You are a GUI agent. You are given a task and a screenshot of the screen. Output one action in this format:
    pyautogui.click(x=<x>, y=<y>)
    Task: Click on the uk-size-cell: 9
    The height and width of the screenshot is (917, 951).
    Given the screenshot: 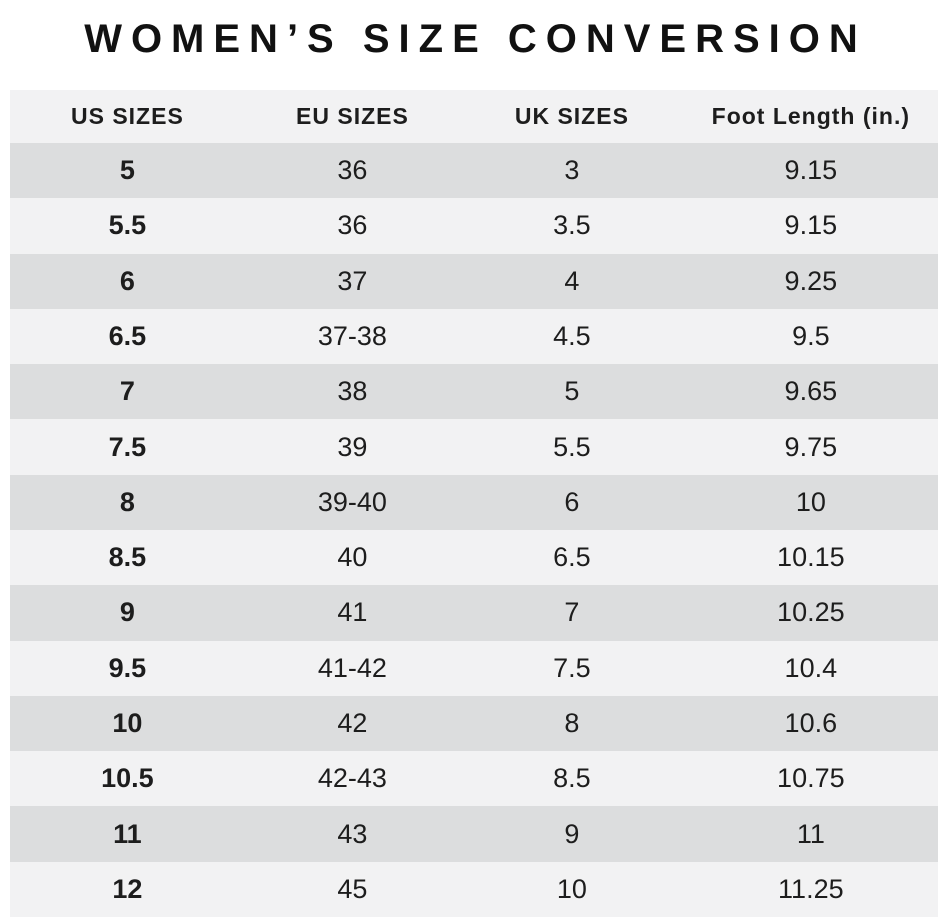 What is the action you would take?
    pyautogui.click(x=572, y=833)
    